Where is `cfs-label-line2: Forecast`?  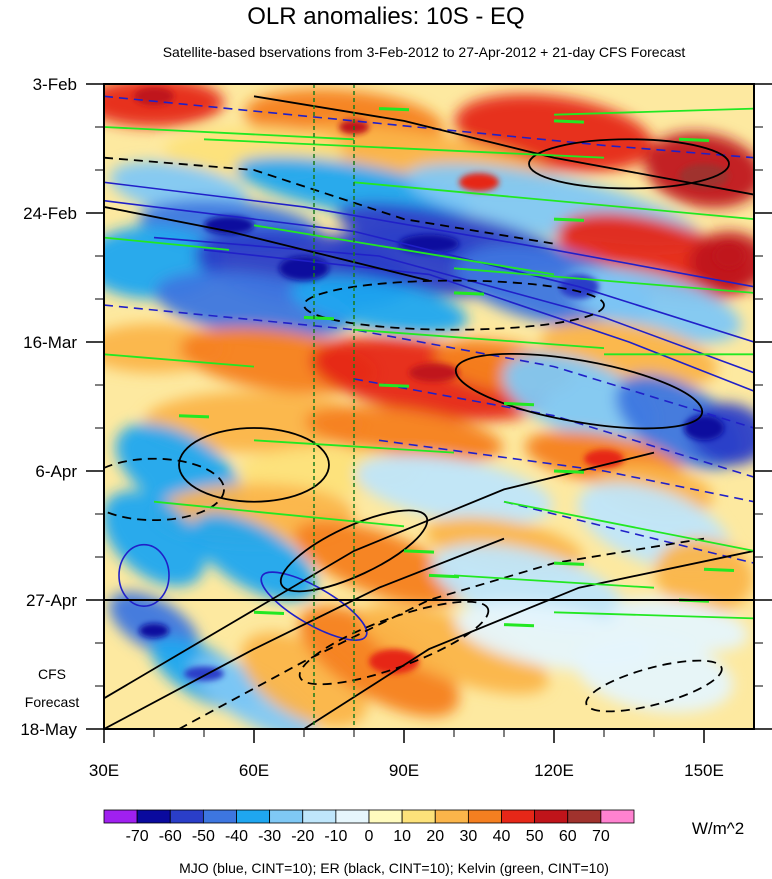 cfs-label-line2: Forecast is located at coordinates (52, 702).